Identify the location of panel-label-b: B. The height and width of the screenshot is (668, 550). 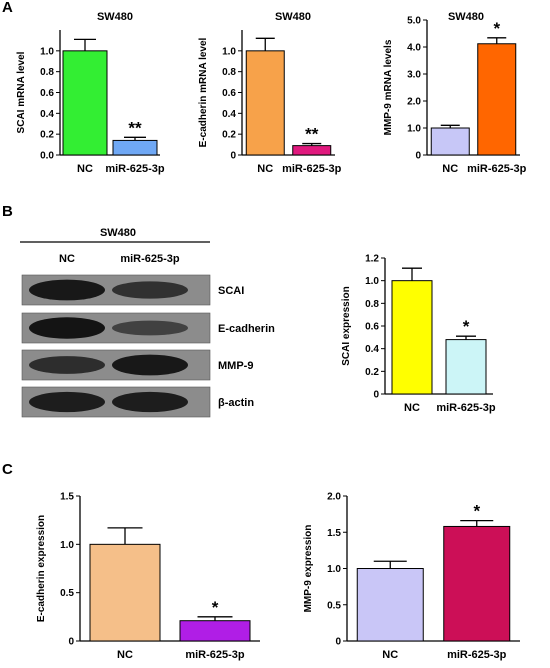
(7, 211).